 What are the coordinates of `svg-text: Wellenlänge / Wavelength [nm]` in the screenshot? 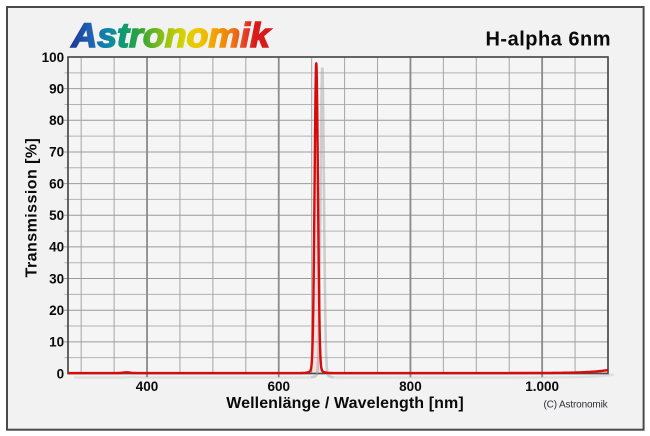 It's located at (345, 403).